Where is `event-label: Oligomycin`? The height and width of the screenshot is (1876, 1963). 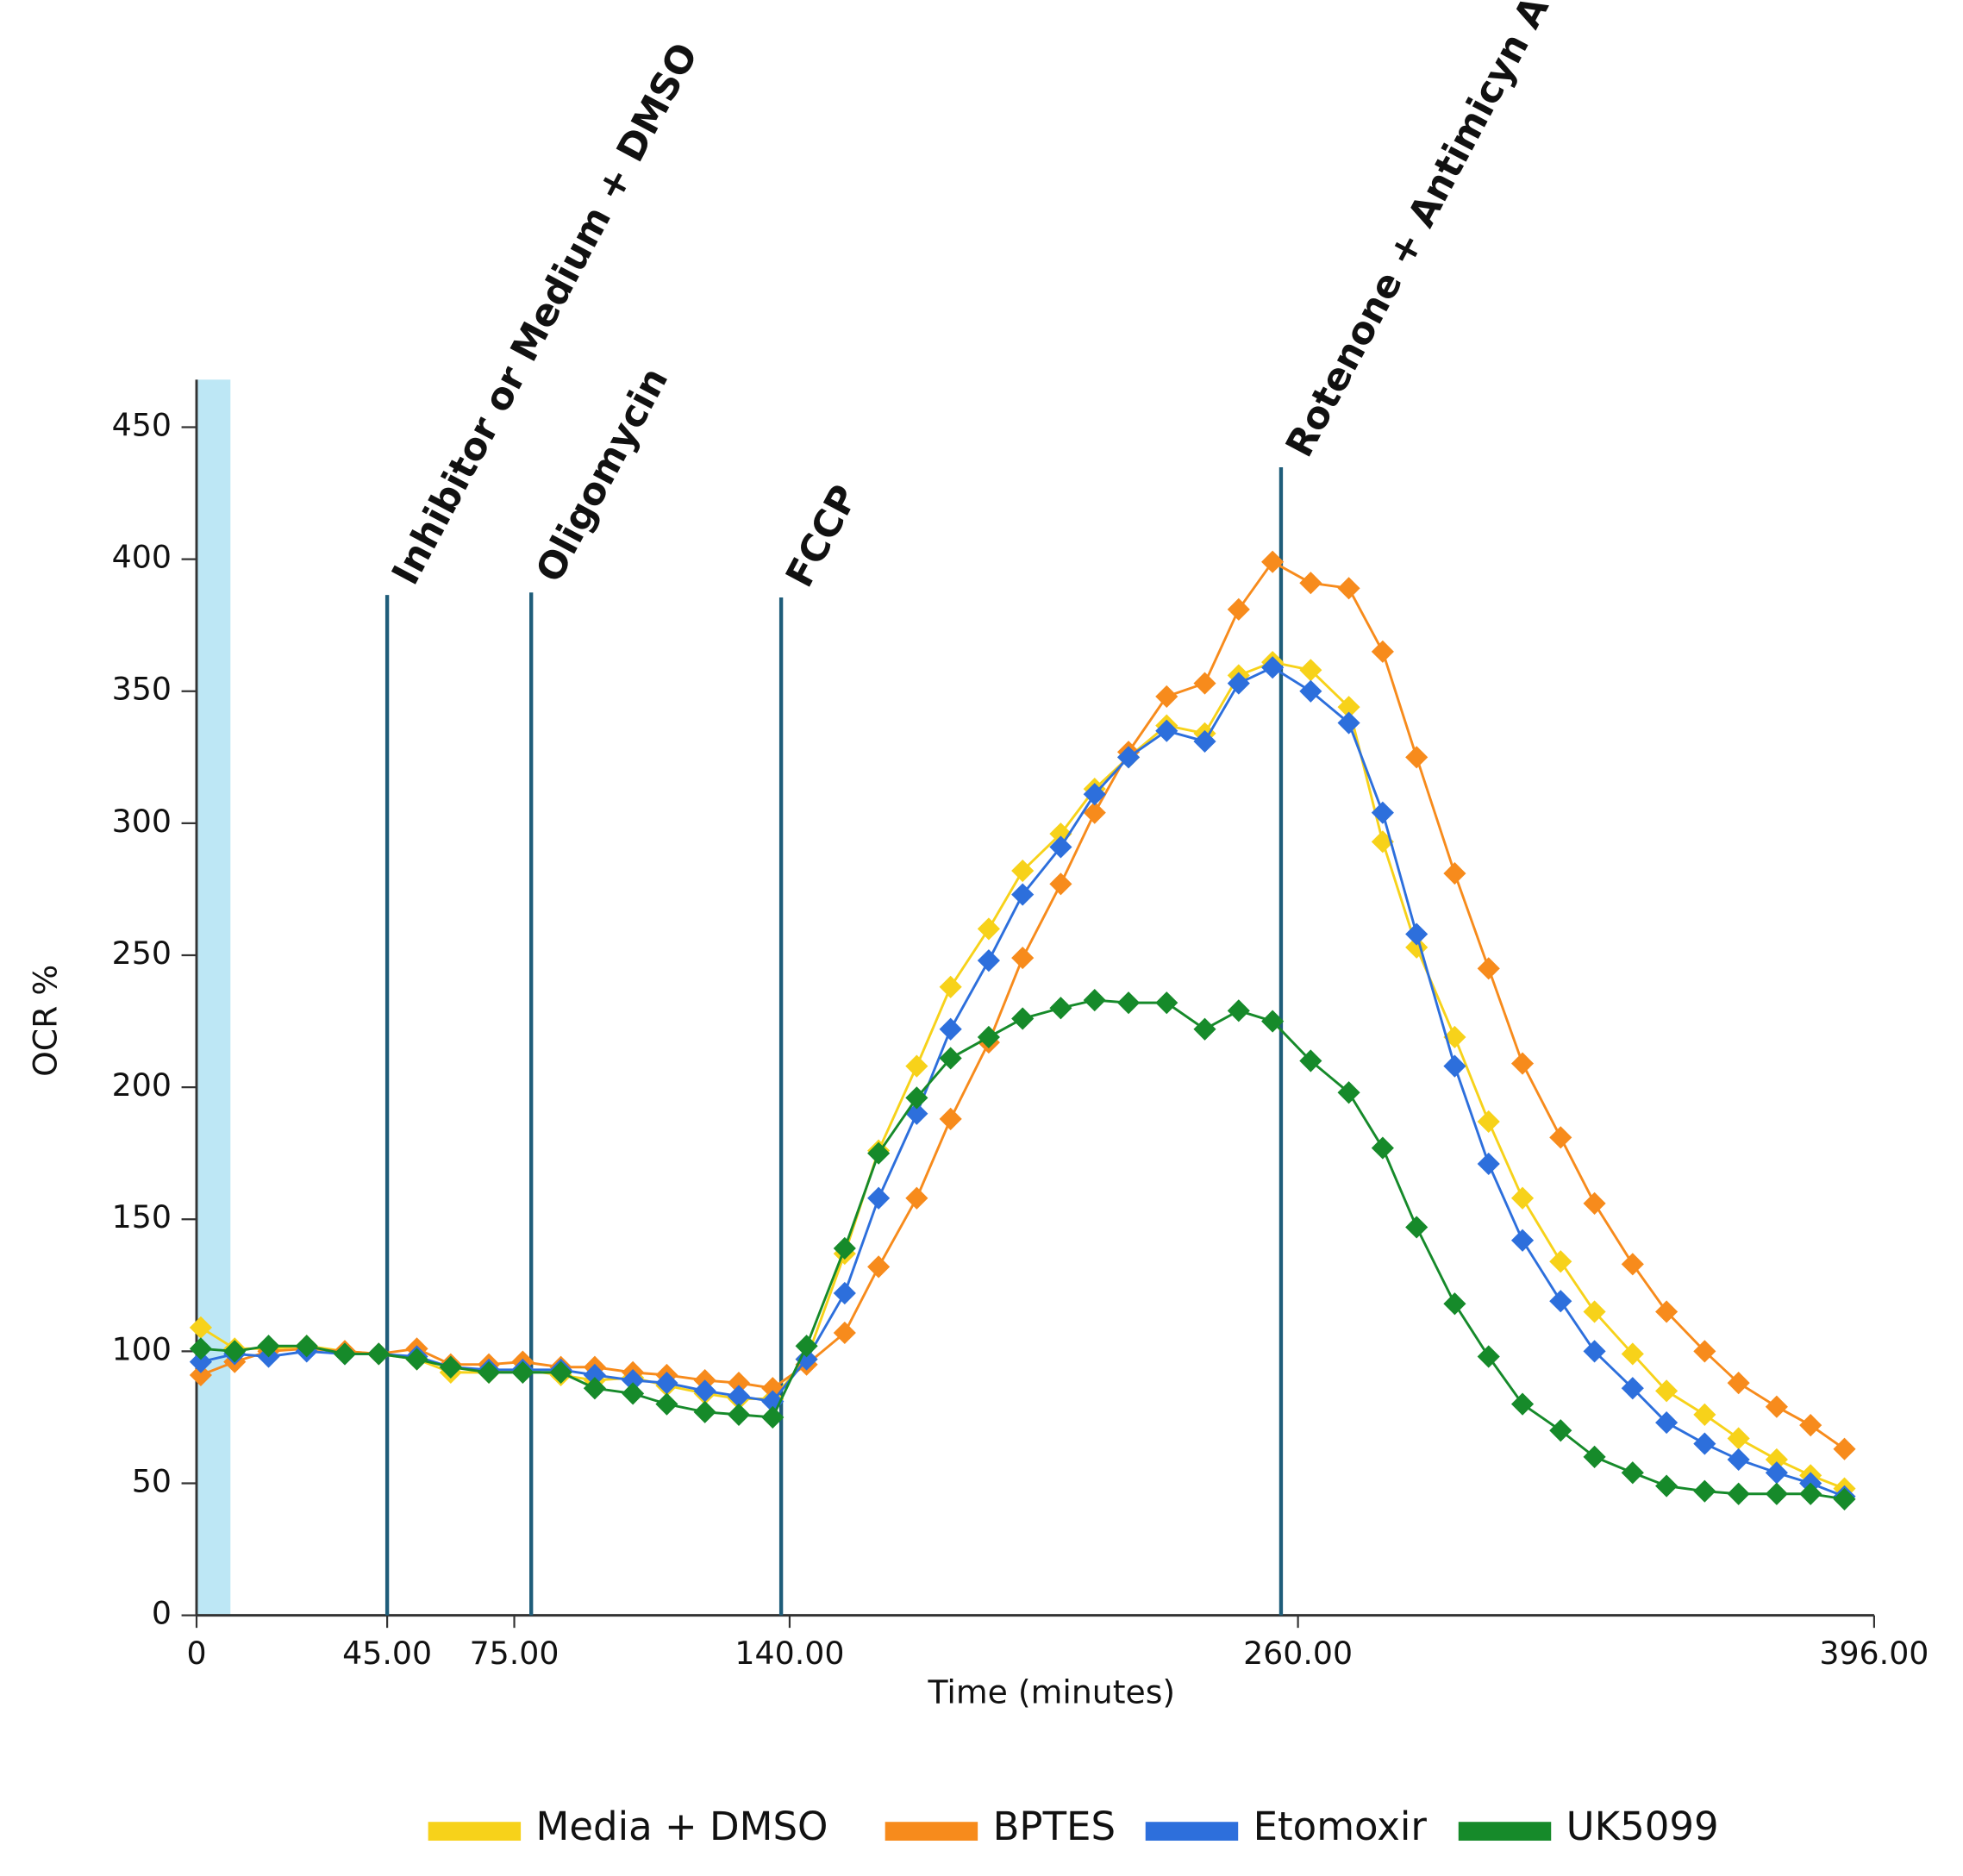 event-label: Oligomycin is located at coordinates (603, 475).